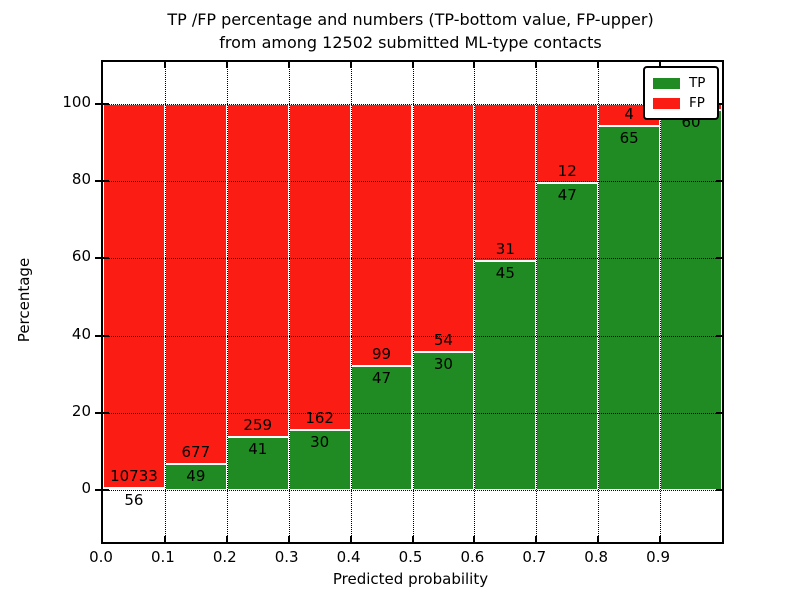 The width and height of the screenshot is (800, 600). Describe the element at coordinates (697, 103) in the screenshot. I see `legend-label-fp: FP` at that location.